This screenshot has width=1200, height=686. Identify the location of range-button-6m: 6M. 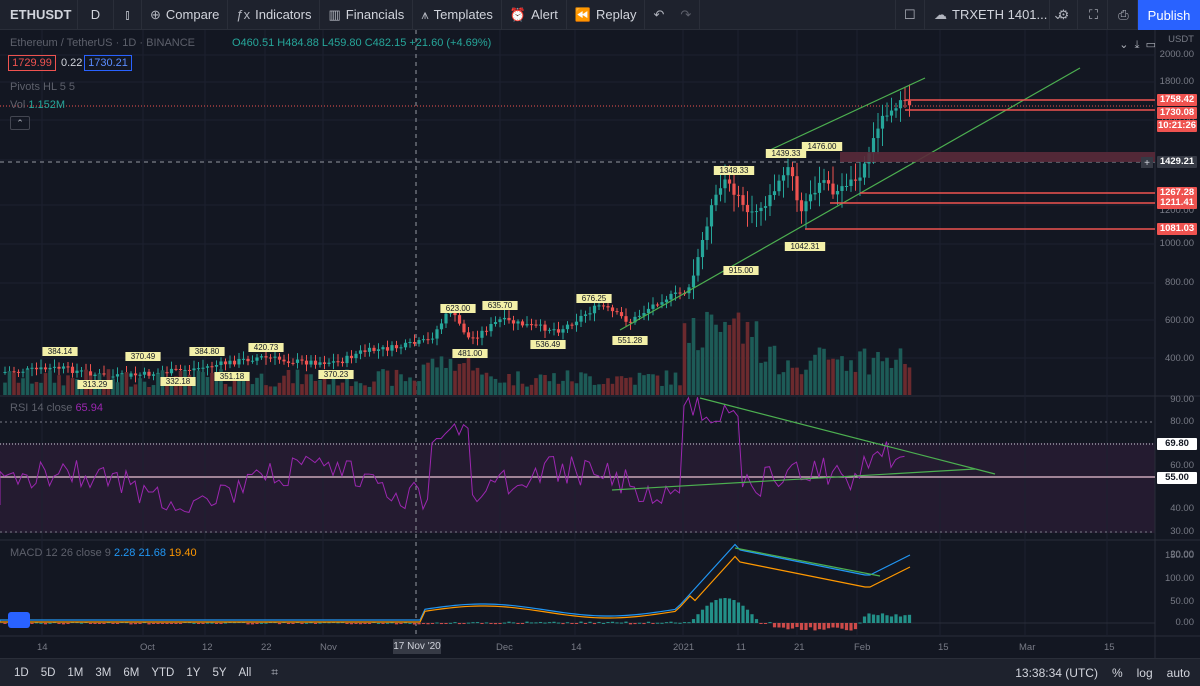
(131, 672).